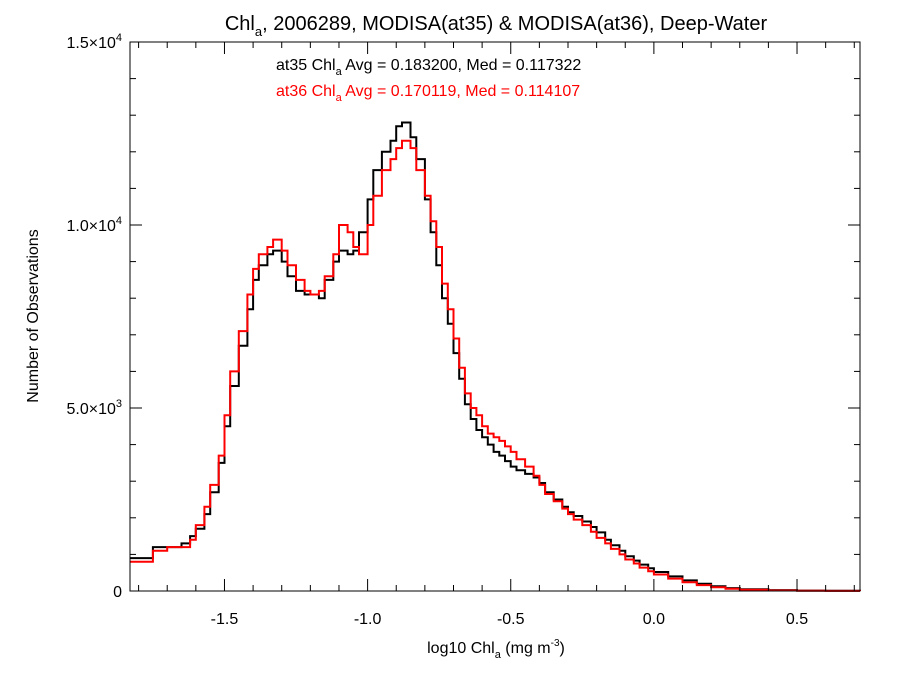 This screenshot has height=675, width=900. I want to click on annotation-at35-sub: a, so click(339, 72).